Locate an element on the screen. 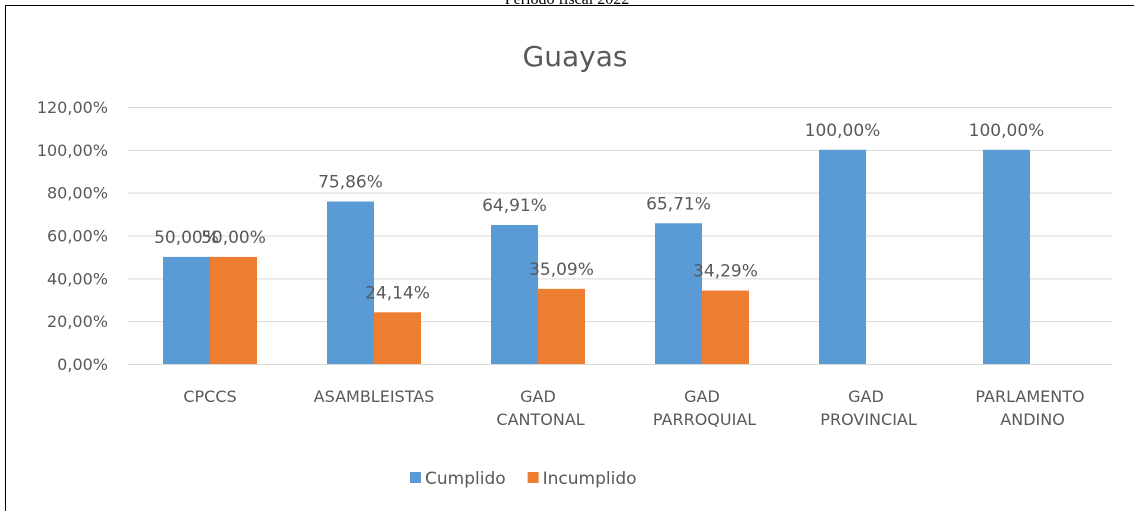 This screenshot has height=511, width=1134. legend-label: Incumplido is located at coordinates (590, 479).